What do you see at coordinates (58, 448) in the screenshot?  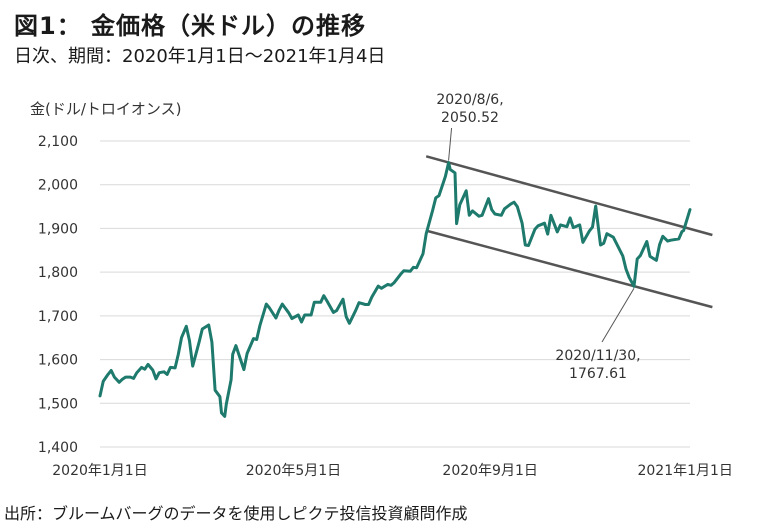 I see `y-tick-label: 1,400` at bounding box center [58, 448].